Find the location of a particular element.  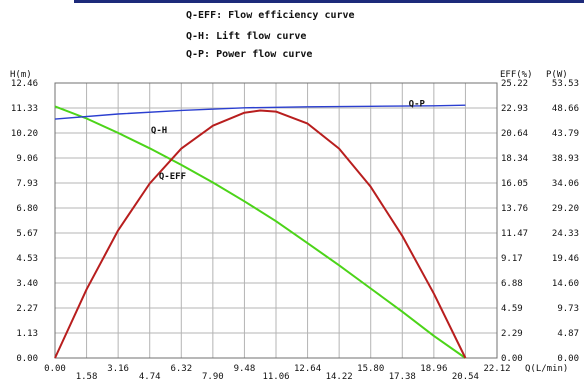

y-eff-tick-label: 18.34 is located at coordinates (514, 159).